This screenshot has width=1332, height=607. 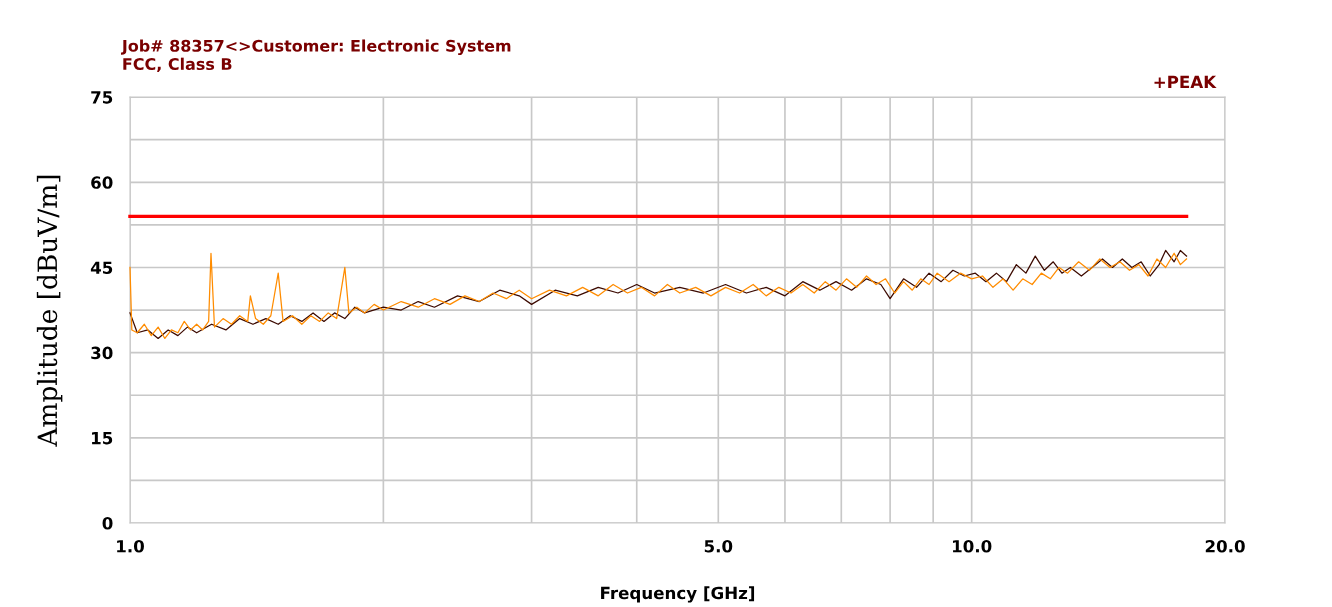 What do you see at coordinates (102, 438) in the screenshot?
I see `y-tick-label: 15` at bounding box center [102, 438].